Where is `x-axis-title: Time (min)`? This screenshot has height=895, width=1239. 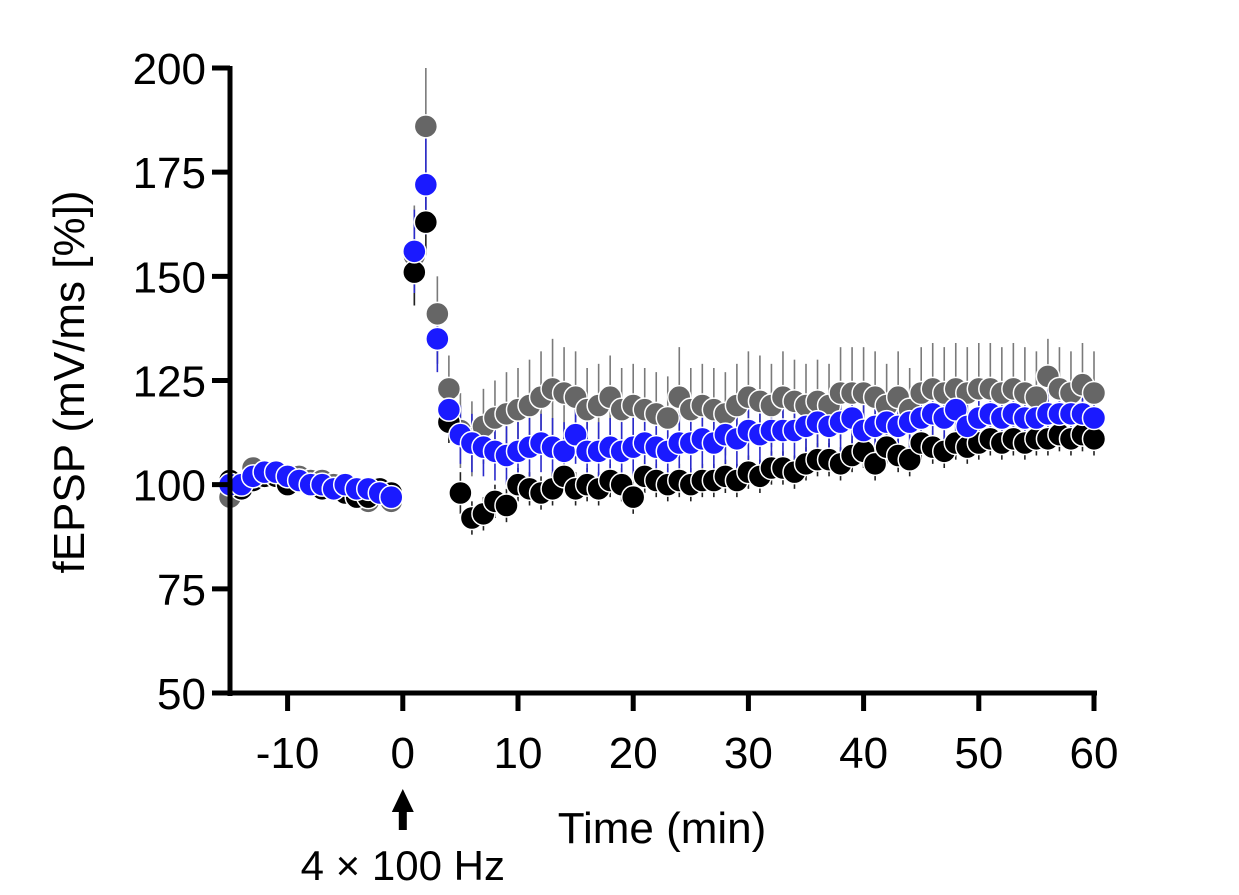
x-axis-title: Time (min) is located at coordinates (662, 828).